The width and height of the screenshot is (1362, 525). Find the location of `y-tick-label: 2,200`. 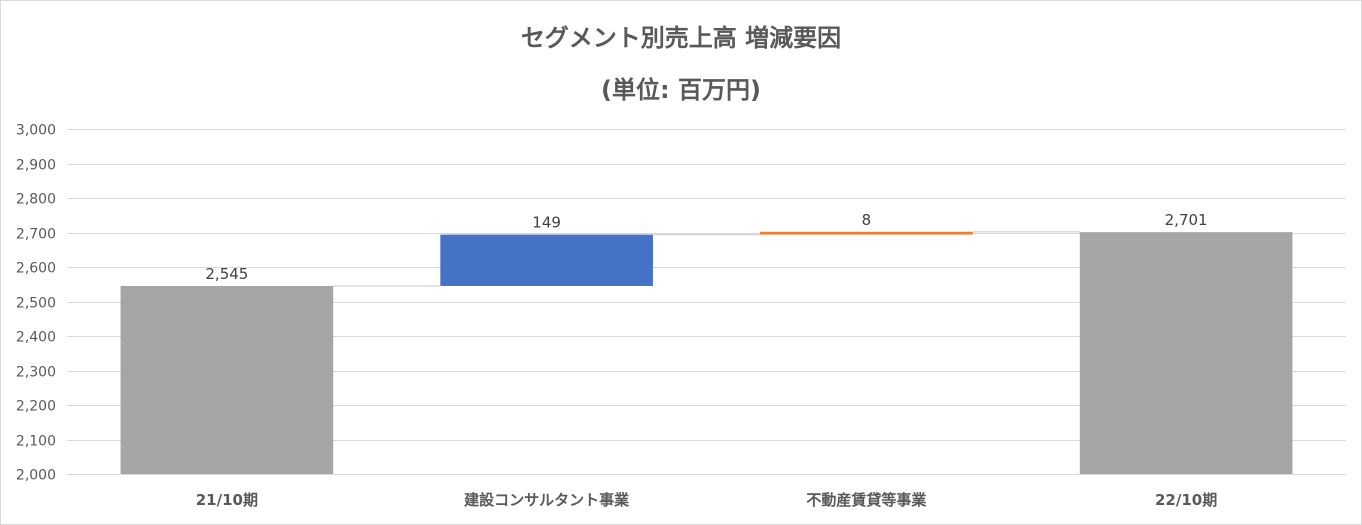

y-tick-label: 2,200 is located at coordinates (36, 407).